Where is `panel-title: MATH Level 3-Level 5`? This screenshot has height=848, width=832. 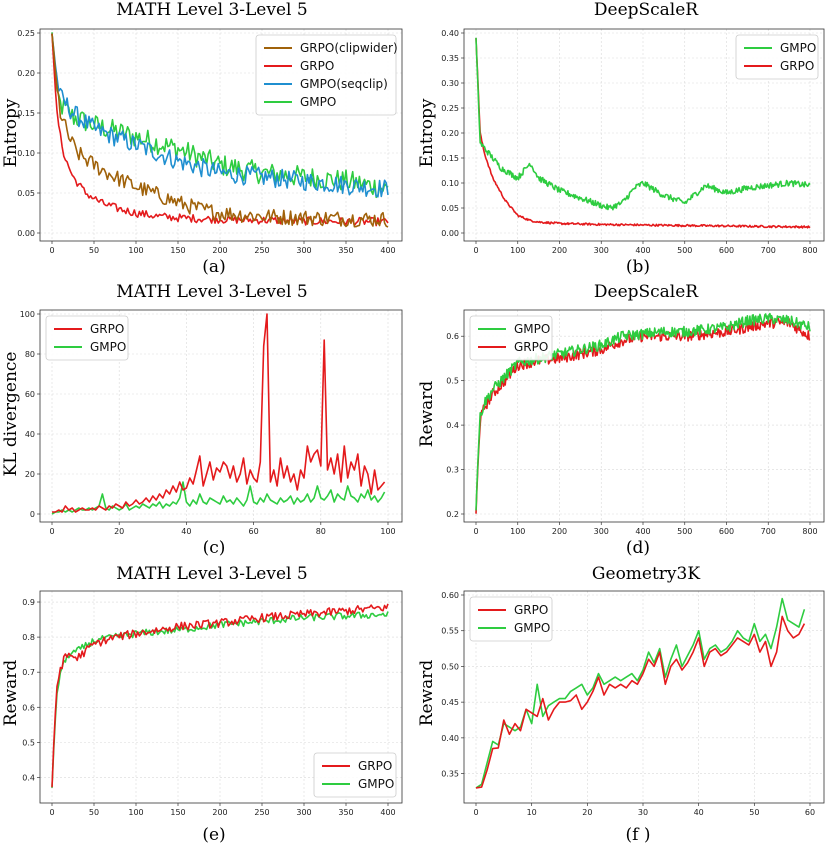
panel-title: MATH Level 3-Level 5 is located at coordinates (211, 574).